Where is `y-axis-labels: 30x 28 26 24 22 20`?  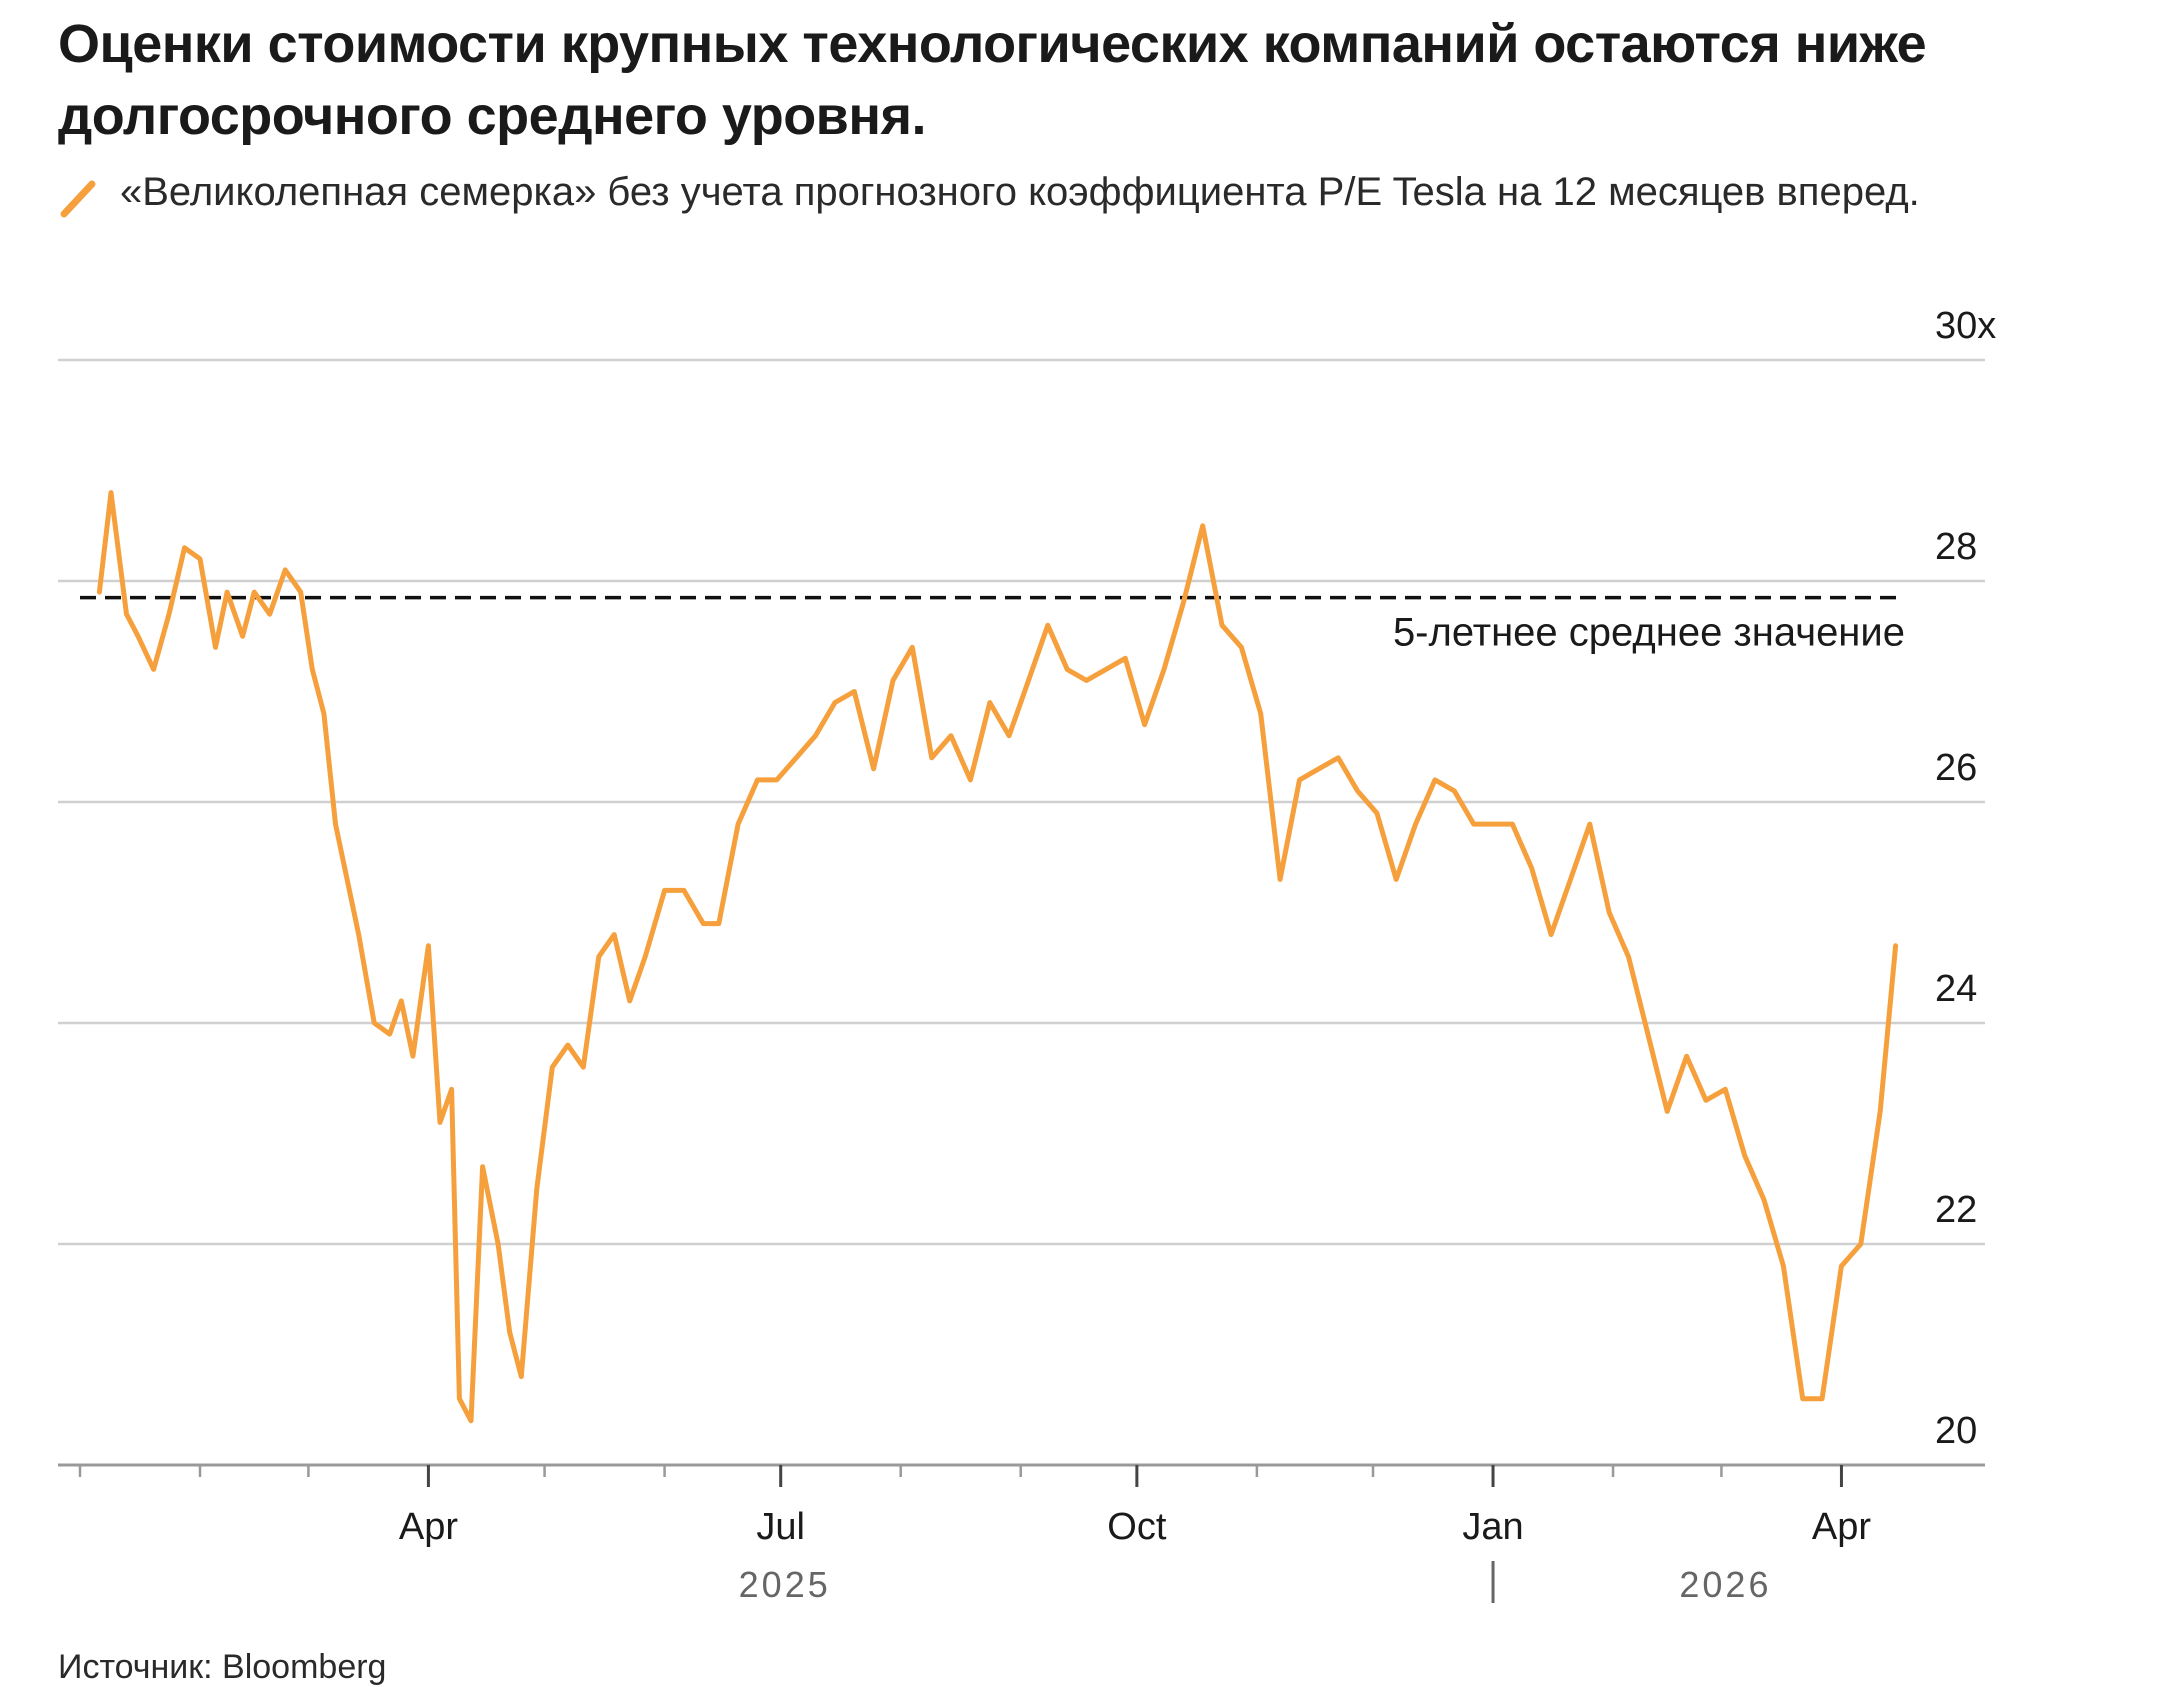
y-axis-labels: 30x 28 26 24 22 20 is located at coordinates (1965, 878).